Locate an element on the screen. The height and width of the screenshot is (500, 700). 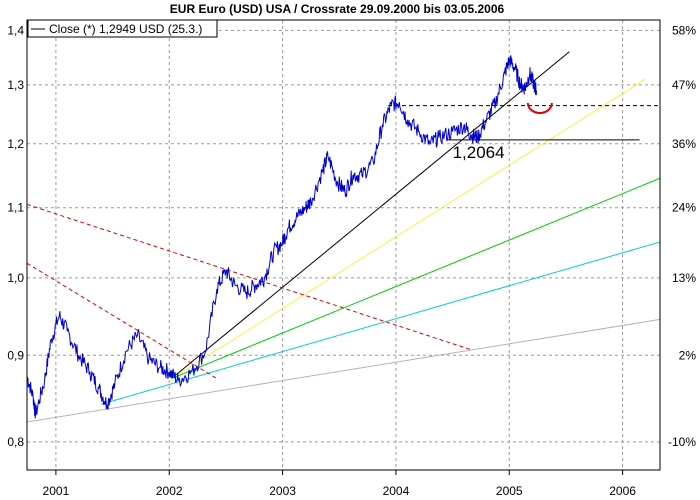
y-tick-label-right: 47% is located at coordinates (684, 85).